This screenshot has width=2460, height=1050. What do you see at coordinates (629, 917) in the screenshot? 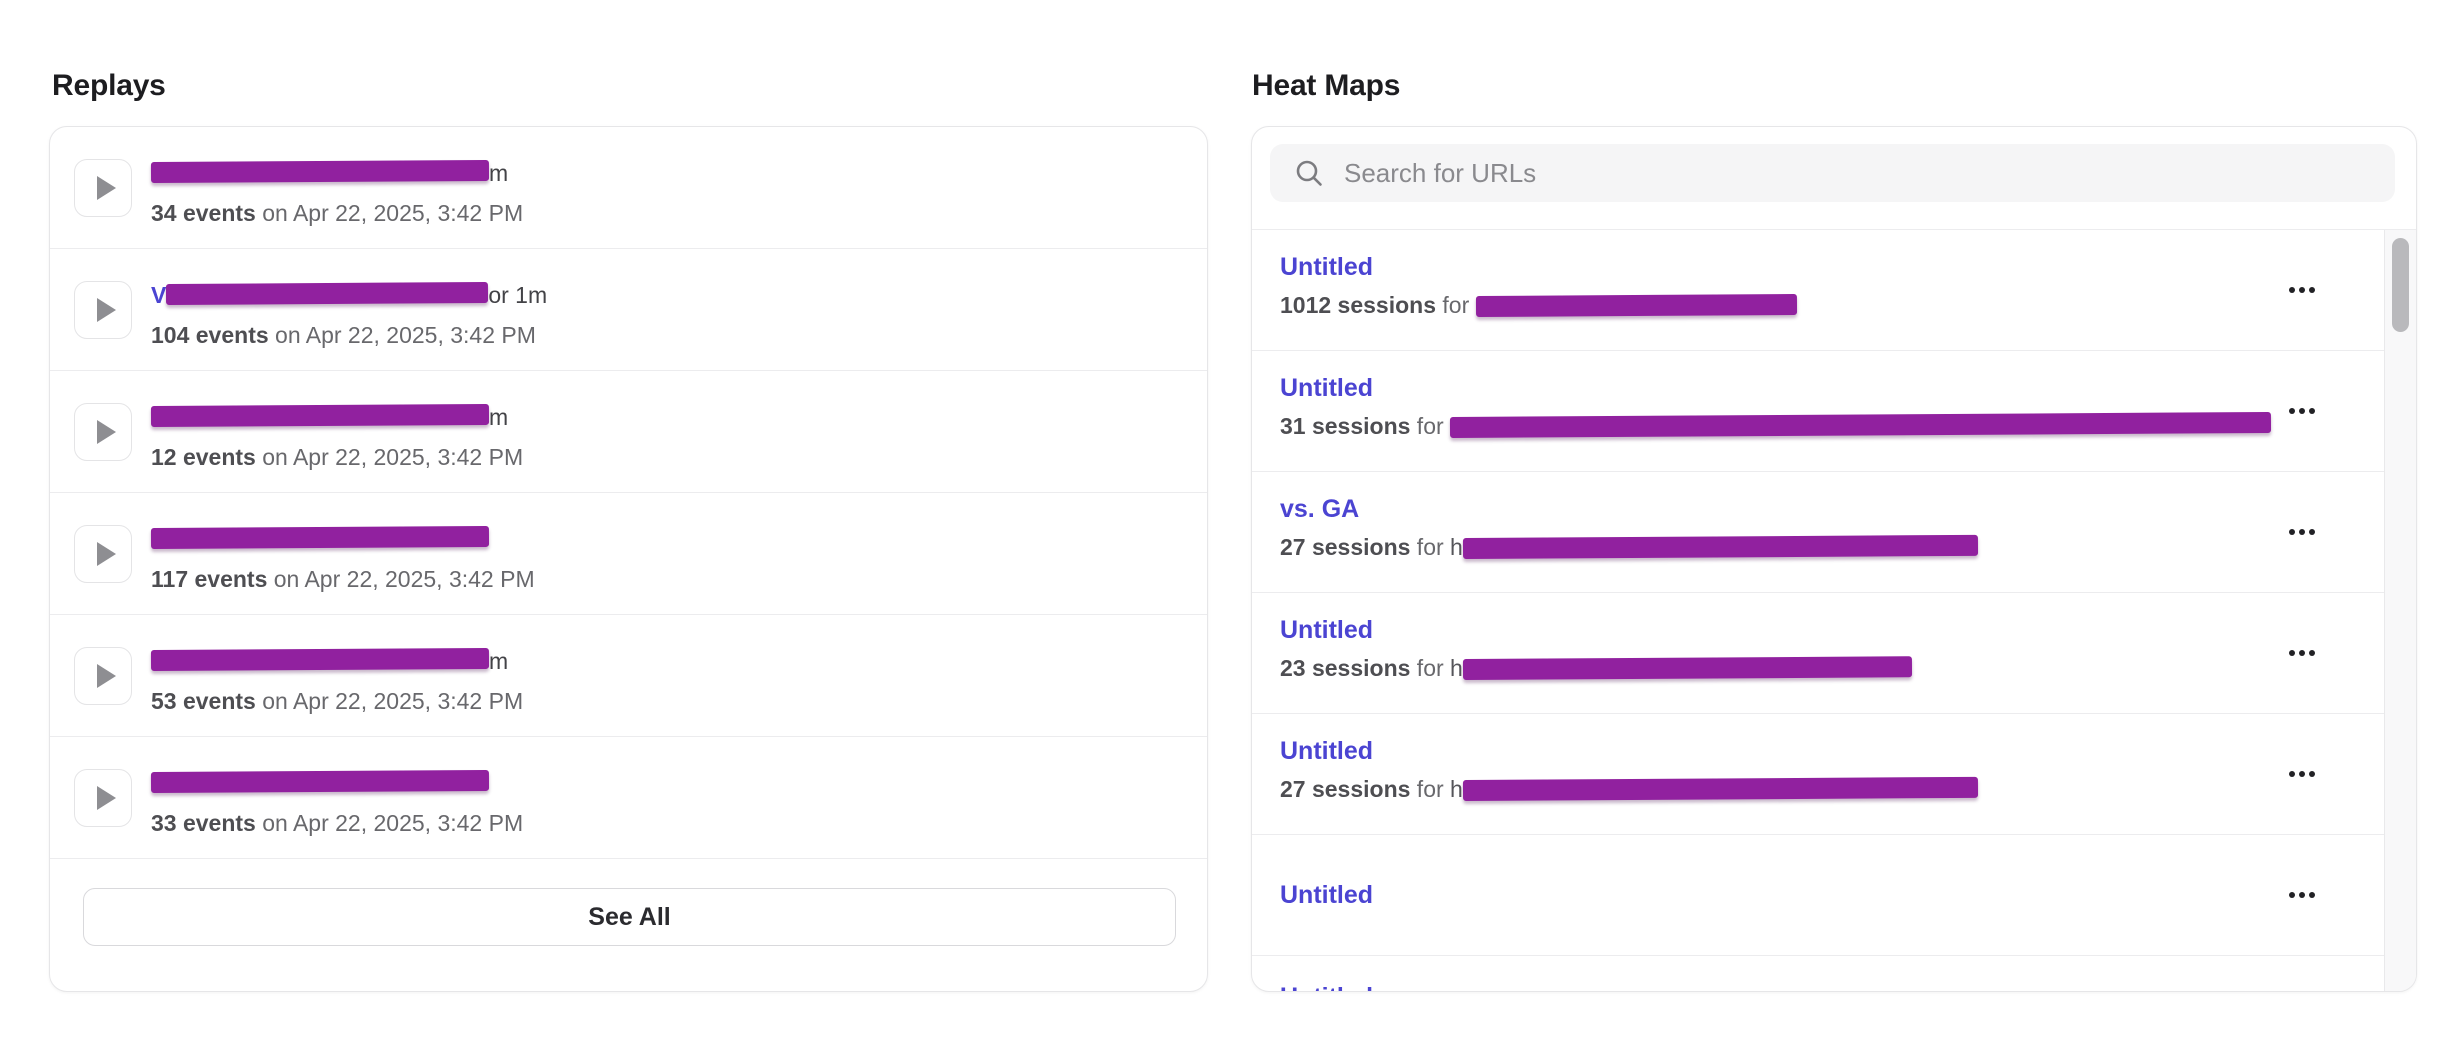
I see `see-all-button: See All` at bounding box center [629, 917].